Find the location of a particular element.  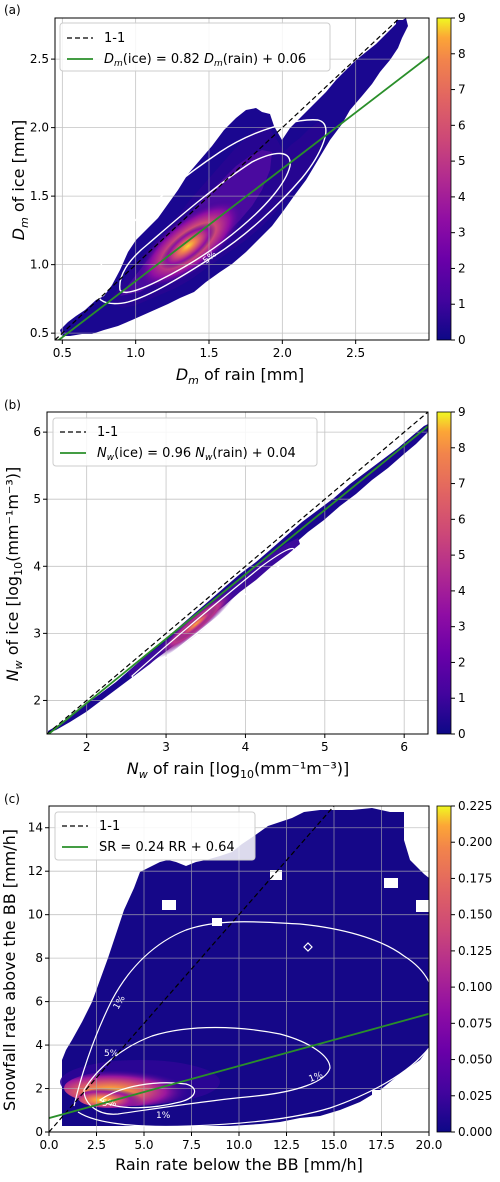

panel-c-contours is located at coordinates (251, 1024).